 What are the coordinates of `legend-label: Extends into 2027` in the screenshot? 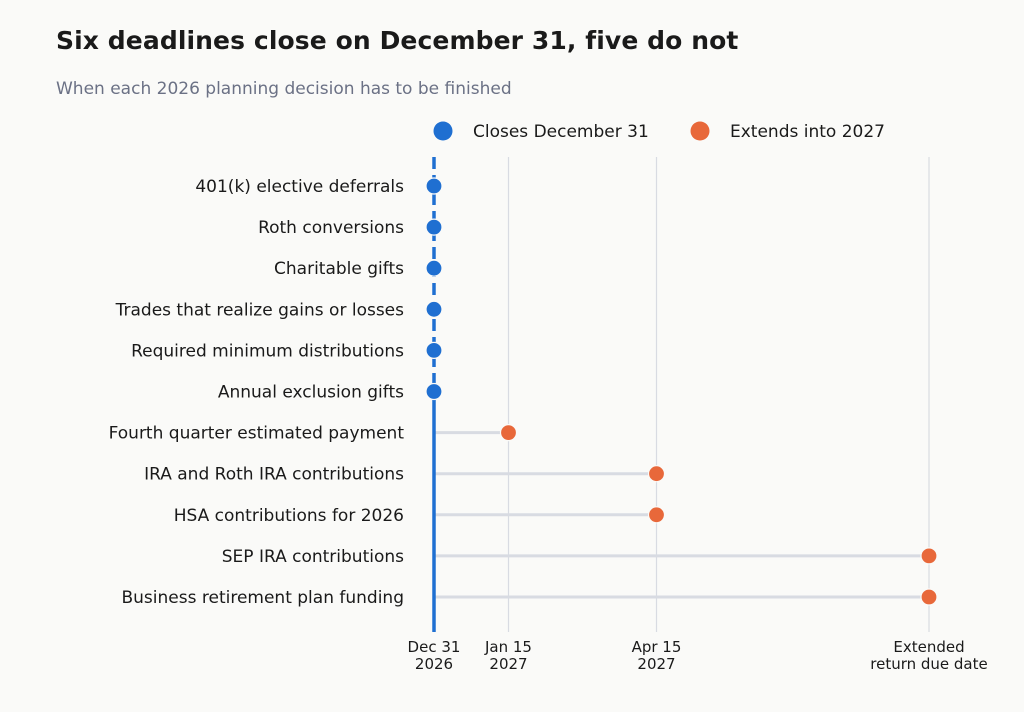 It's located at (807, 132).